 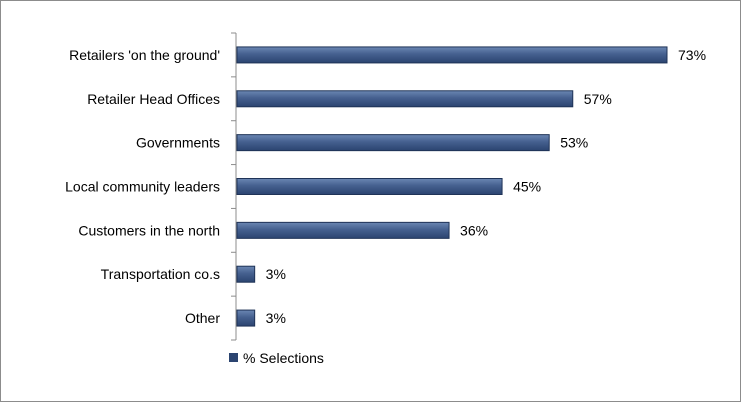 What do you see at coordinates (598, 99) in the screenshot?
I see `data-label: 57%` at bounding box center [598, 99].